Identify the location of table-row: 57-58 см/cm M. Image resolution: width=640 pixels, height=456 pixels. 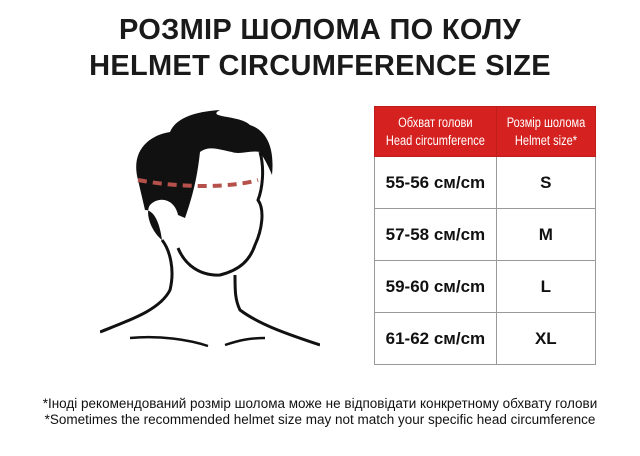
(485, 234).